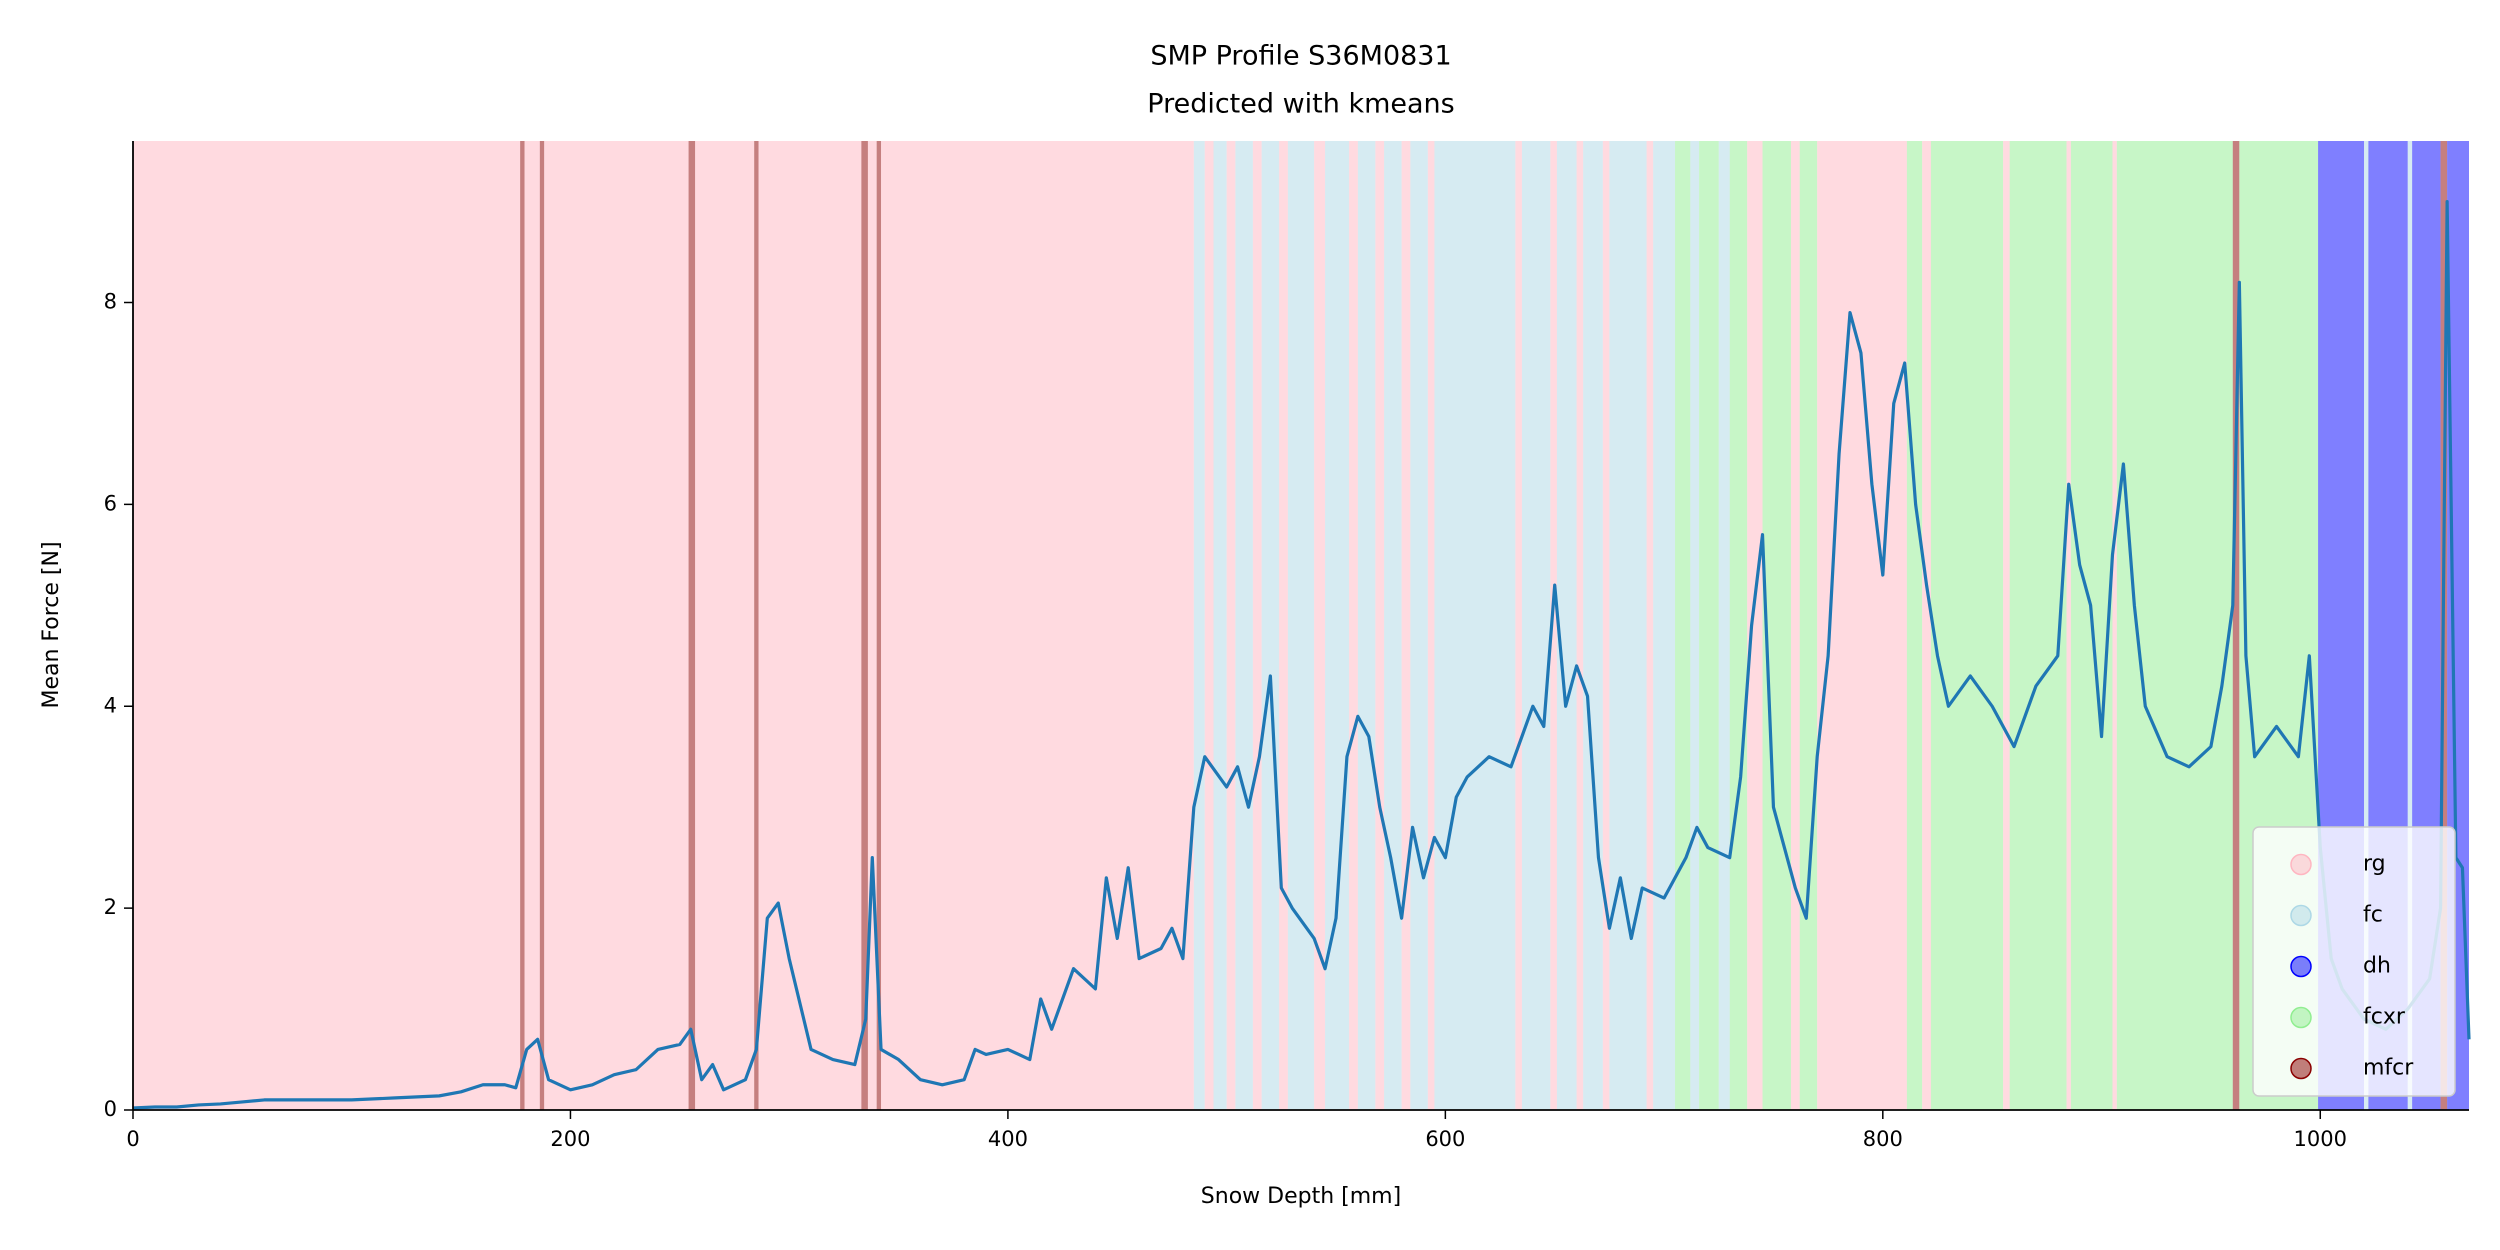  What do you see at coordinates (2388, 1068) in the screenshot?
I see `legend-text: mfcr` at bounding box center [2388, 1068].